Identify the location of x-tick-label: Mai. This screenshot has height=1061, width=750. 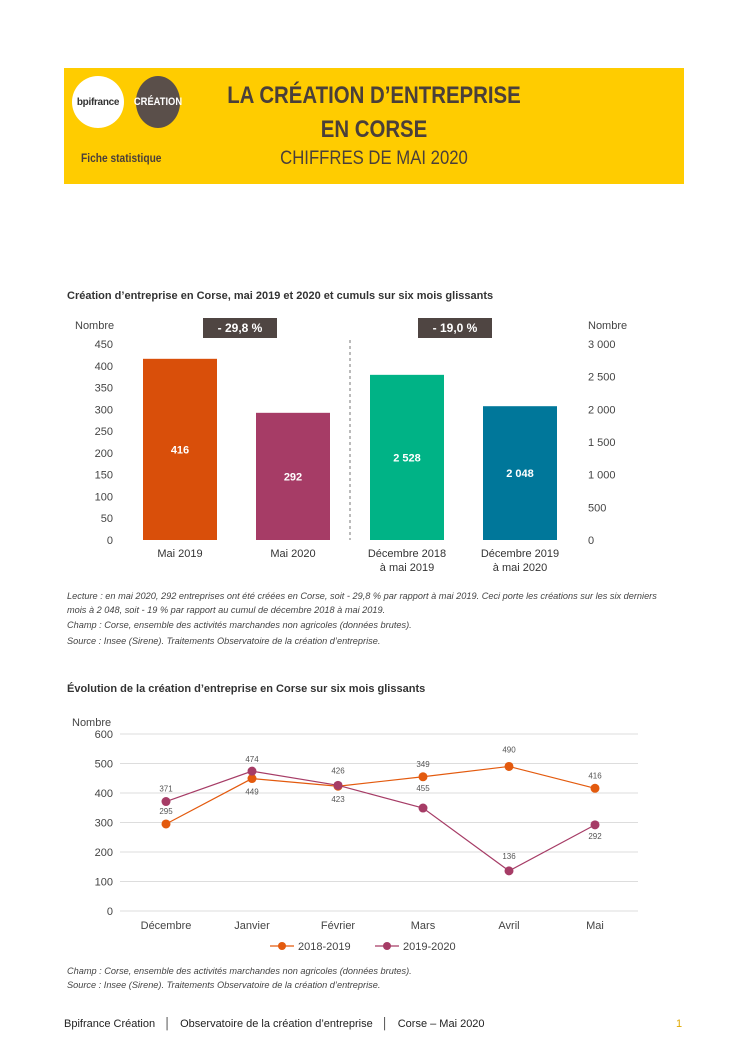
(595, 926).